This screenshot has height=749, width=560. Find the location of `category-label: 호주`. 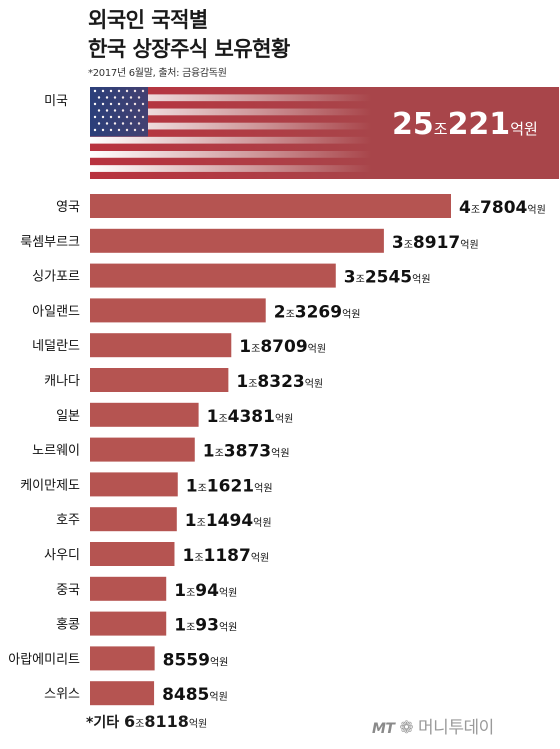

category-label: 호주 is located at coordinates (68, 520).